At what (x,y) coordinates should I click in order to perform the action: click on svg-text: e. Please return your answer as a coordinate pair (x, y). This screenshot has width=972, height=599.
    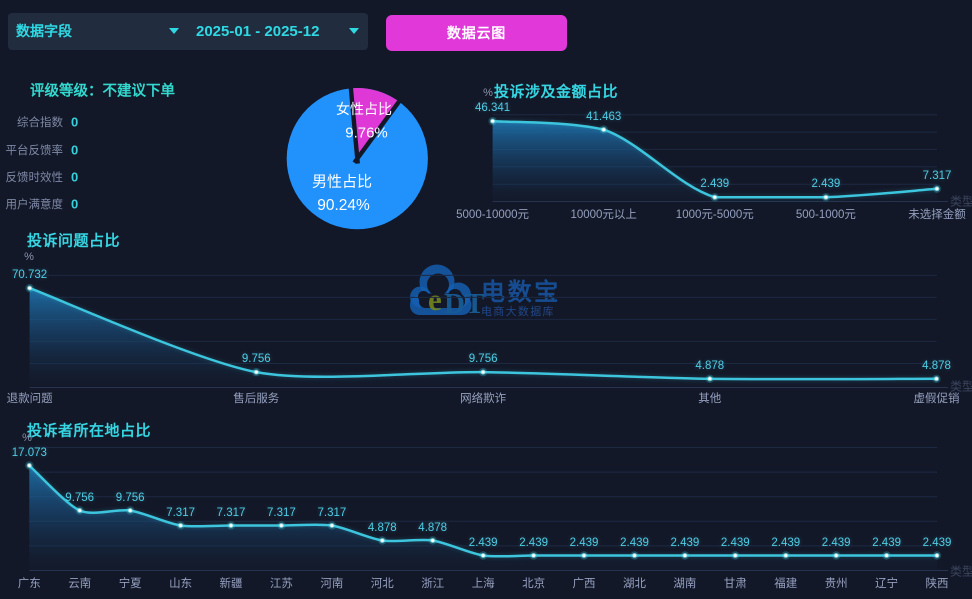
    Looking at the image, I should click on (435, 299).